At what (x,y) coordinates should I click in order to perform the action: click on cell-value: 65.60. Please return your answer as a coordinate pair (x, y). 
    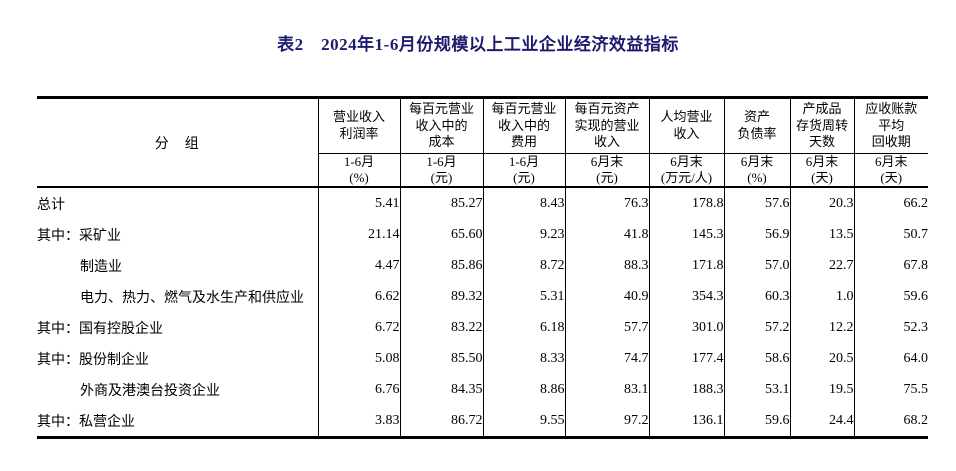
    Looking at the image, I should click on (441, 234).